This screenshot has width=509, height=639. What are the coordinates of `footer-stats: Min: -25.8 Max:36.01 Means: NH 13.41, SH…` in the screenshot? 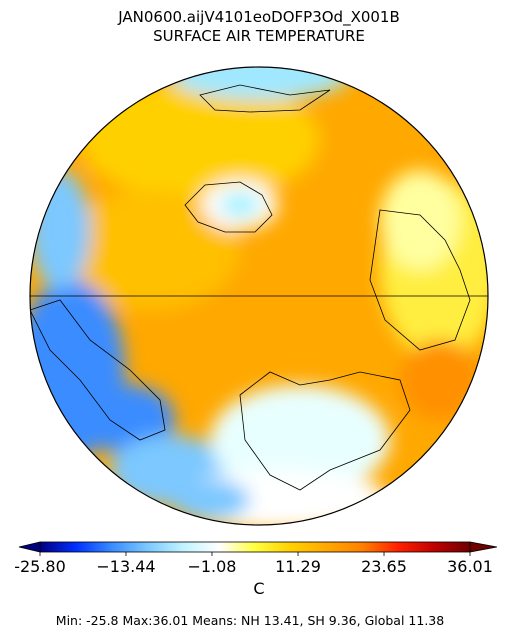 It's located at (250, 620).